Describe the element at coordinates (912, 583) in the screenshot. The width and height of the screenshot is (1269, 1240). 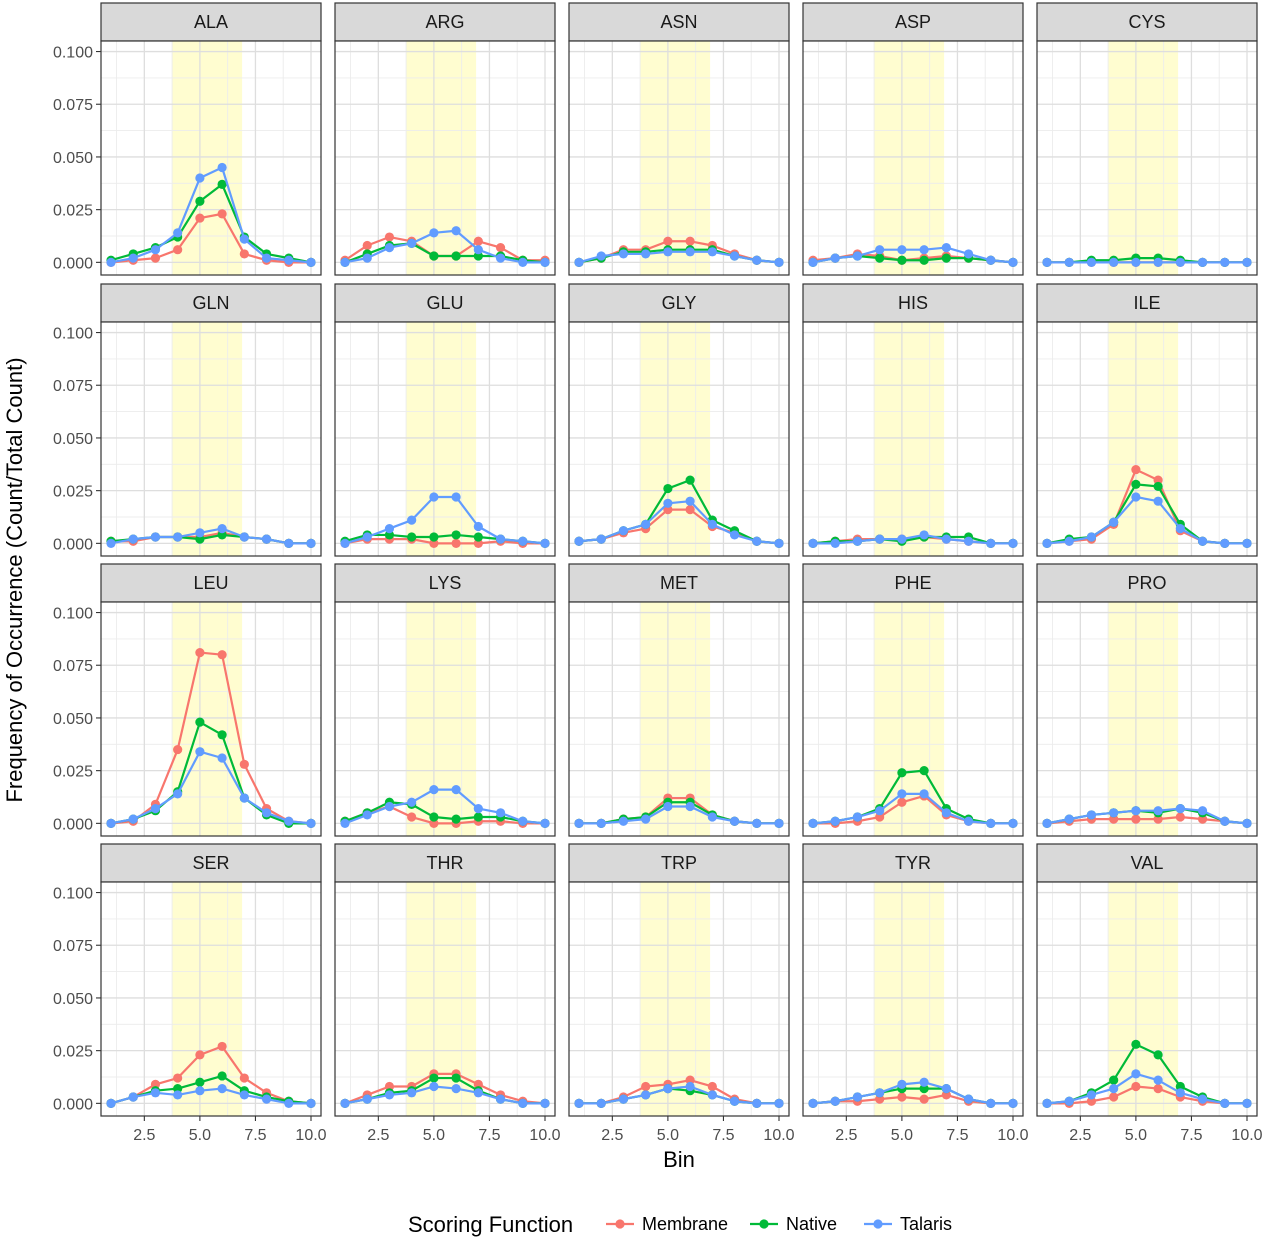
I see `facet-strip-label: PHE` at that location.